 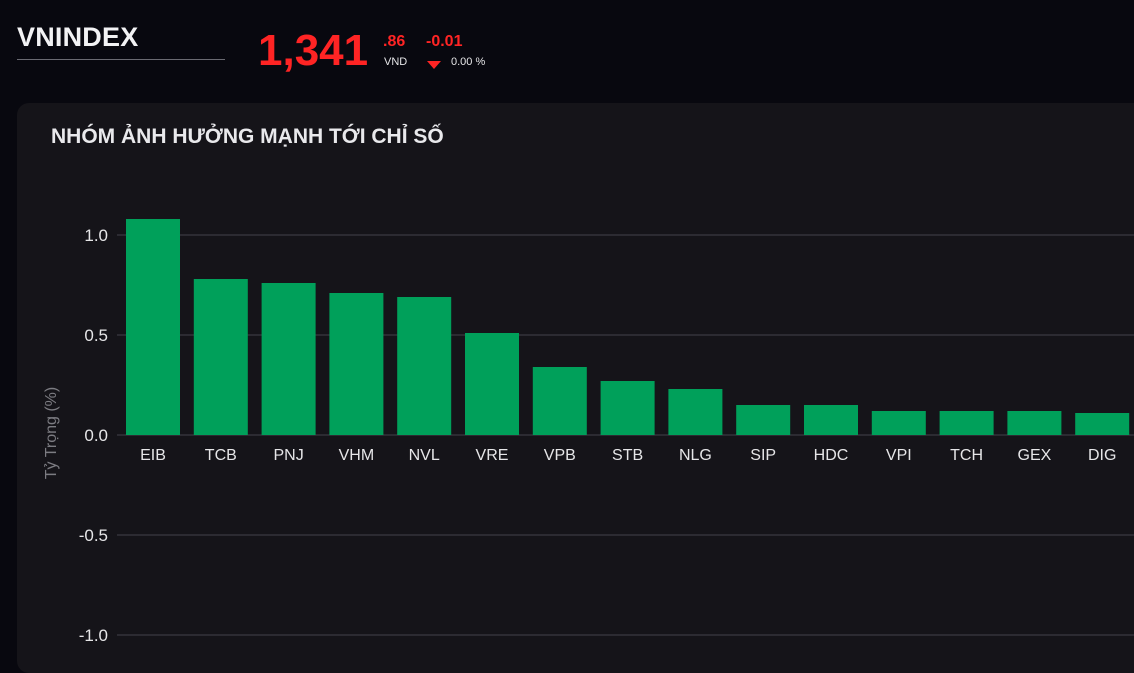 What do you see at coordinates (394, 41) in the screenshot?
I see `index-price-decimal: .86` at bounding box center [394, 41].